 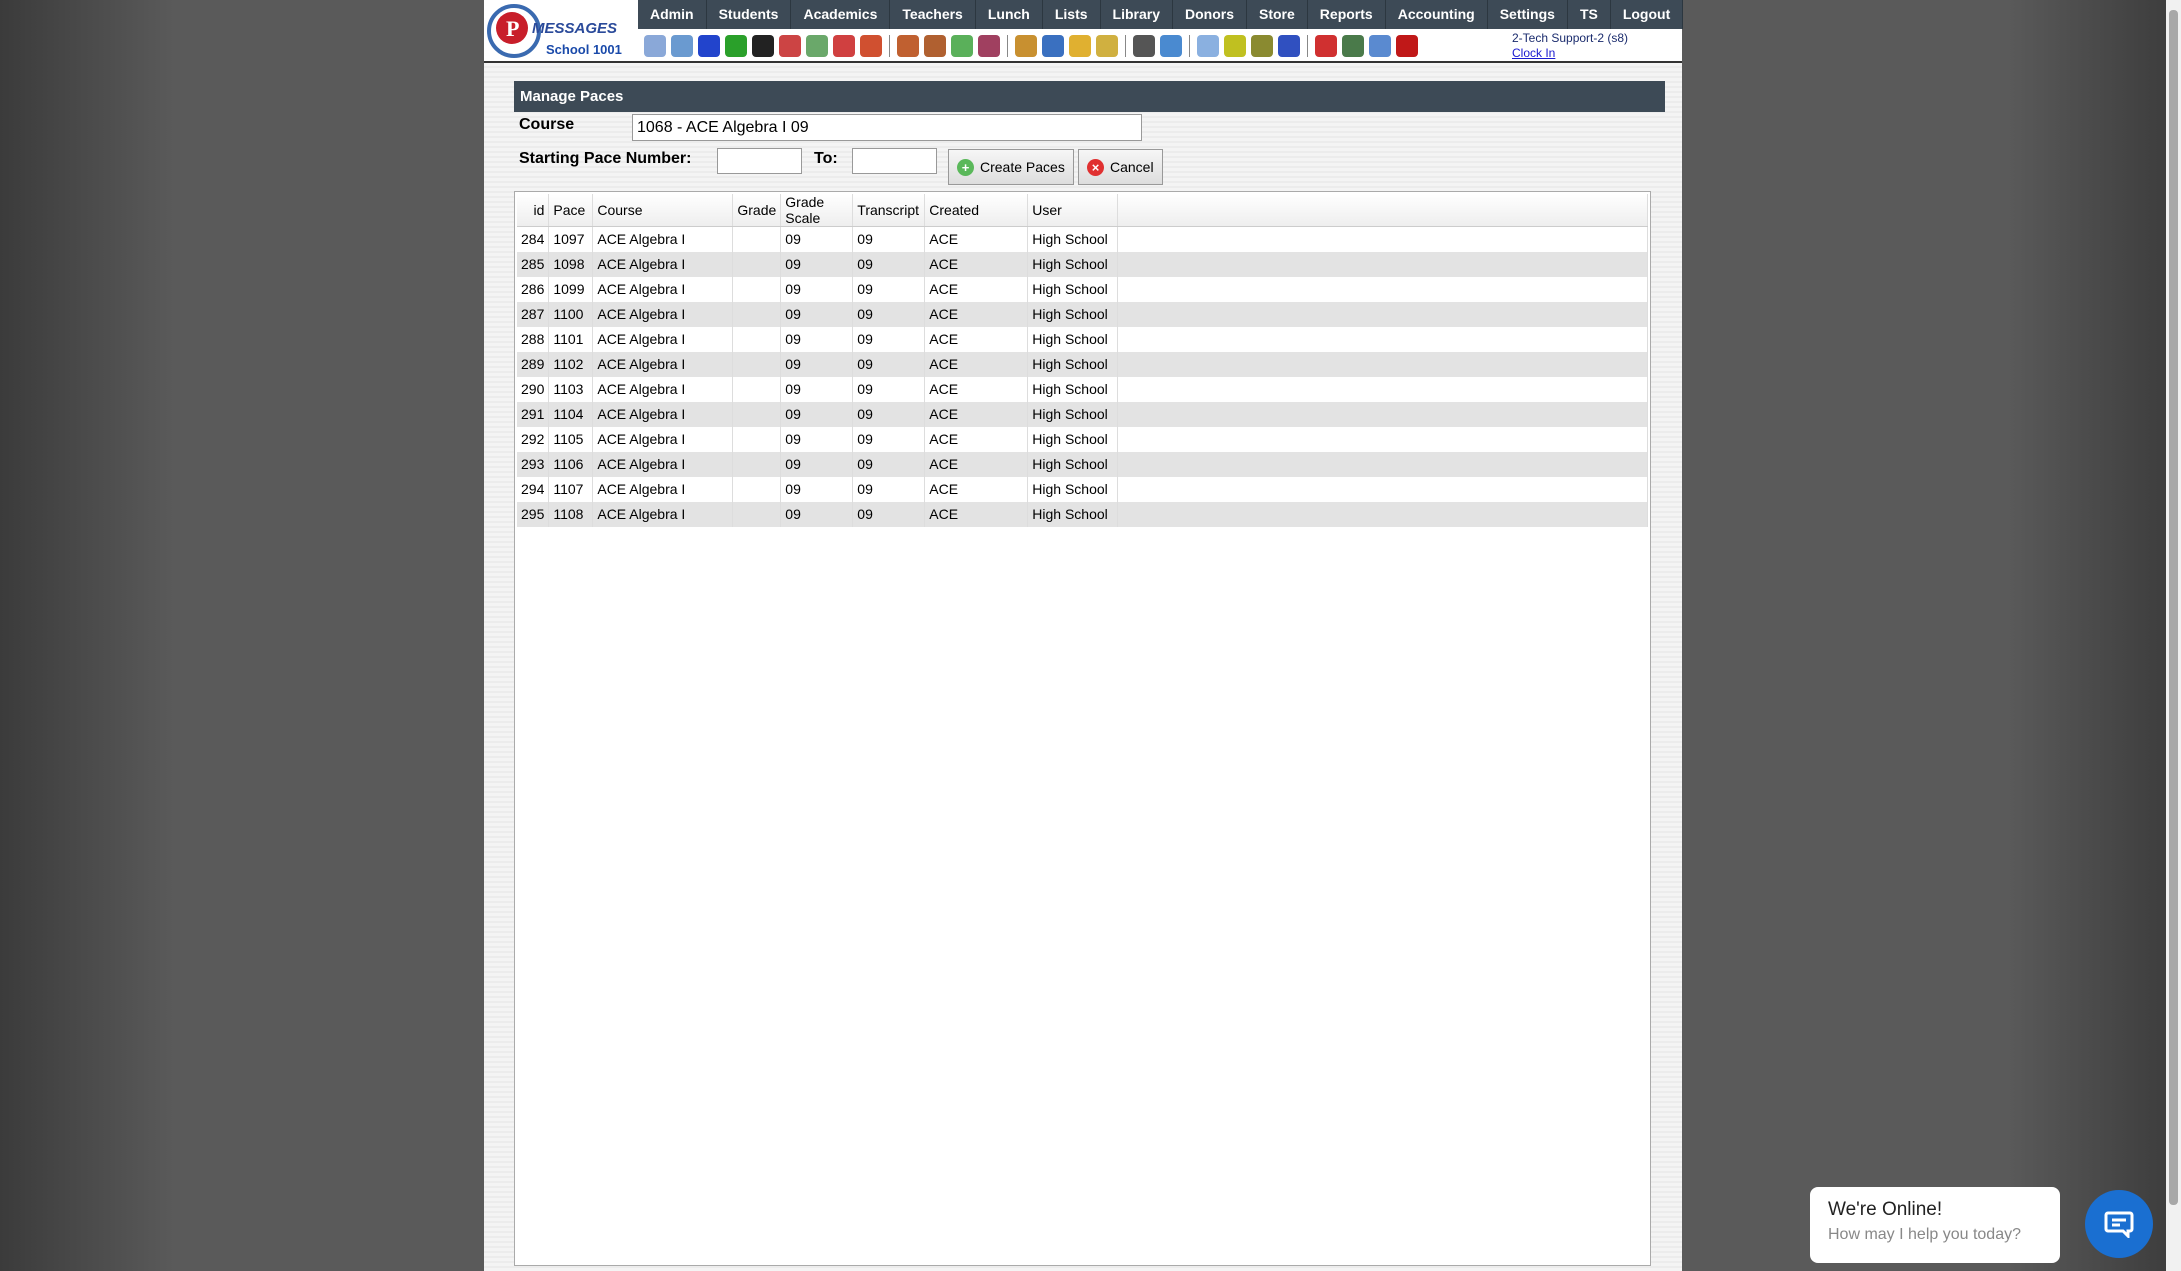 What do you see at coordinates (1053, 46) in the screenshot?
I see `book-icon` at bounding box center [1053, 46].